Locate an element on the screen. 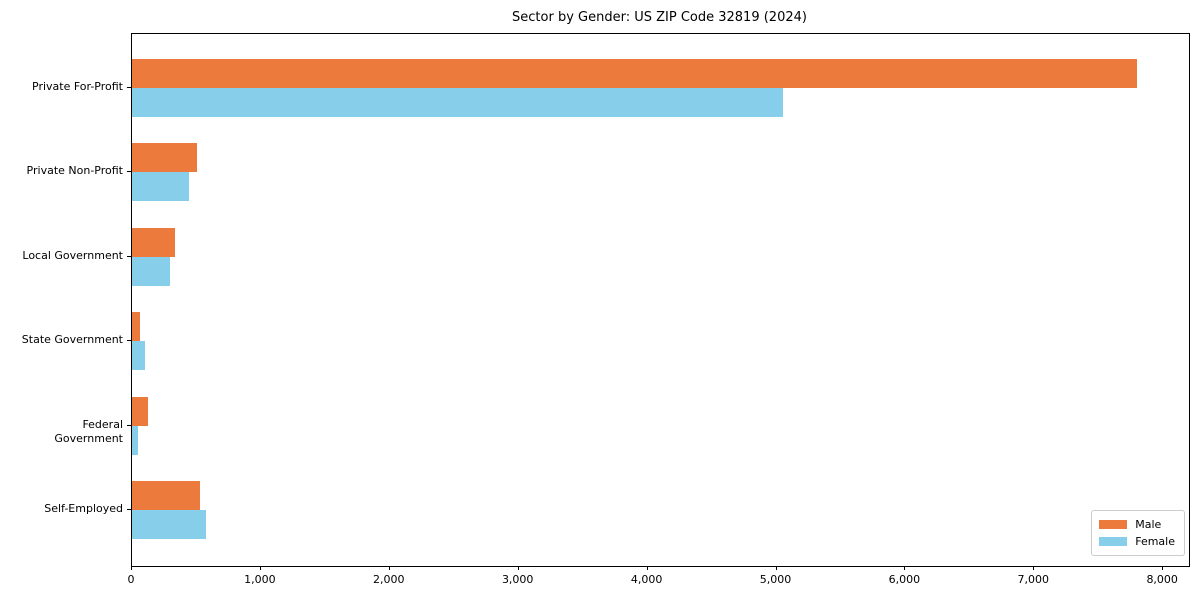  bar-male-state-government is located at coordinates (136, 327).